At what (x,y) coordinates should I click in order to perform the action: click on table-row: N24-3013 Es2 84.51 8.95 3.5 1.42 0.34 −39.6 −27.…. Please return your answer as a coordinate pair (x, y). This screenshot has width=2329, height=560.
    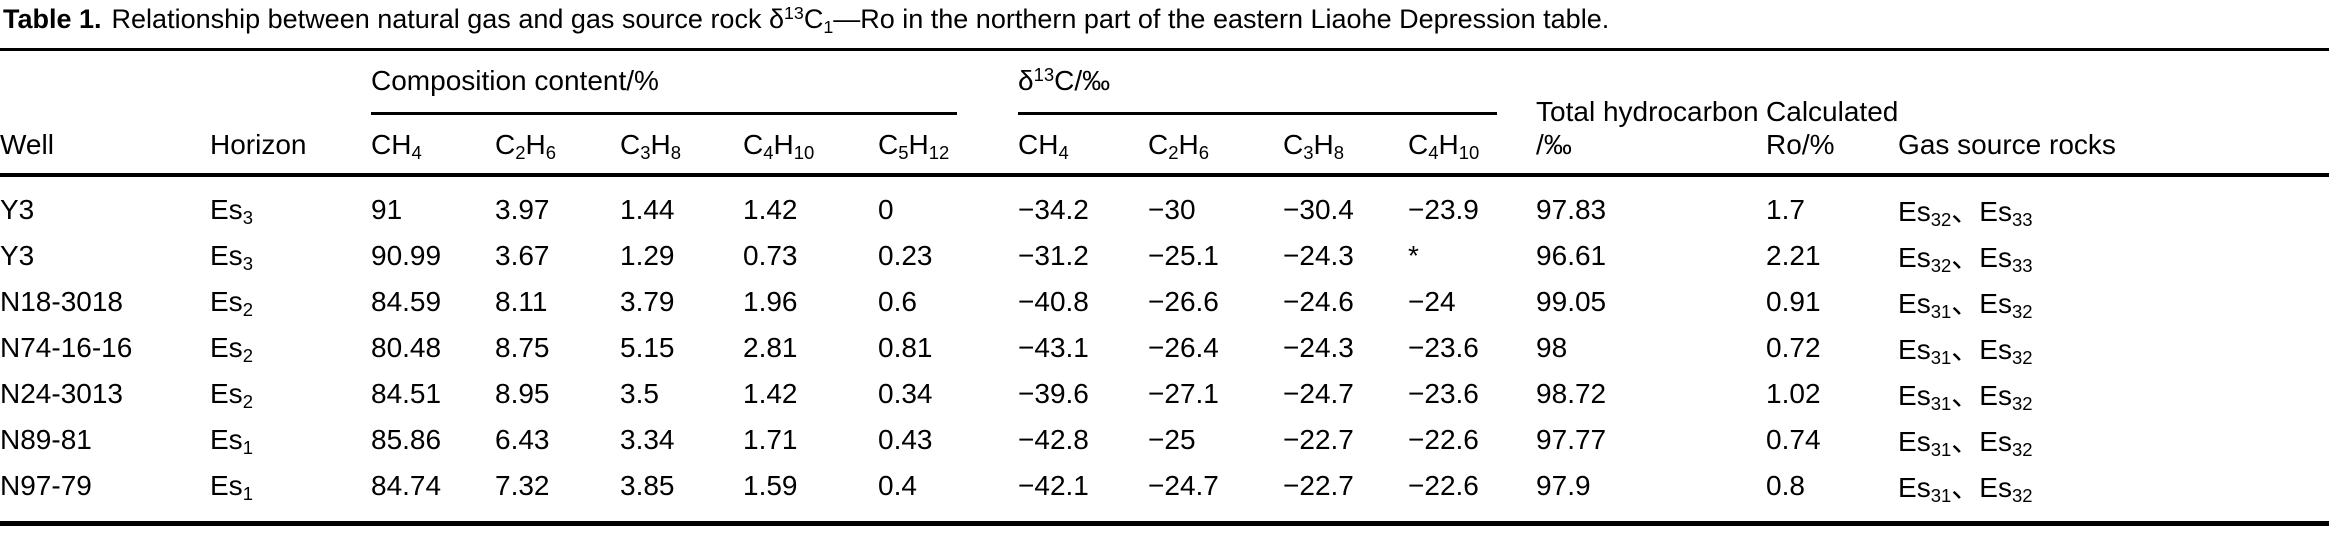
    Looking at the image, I should click on (1164, 394).